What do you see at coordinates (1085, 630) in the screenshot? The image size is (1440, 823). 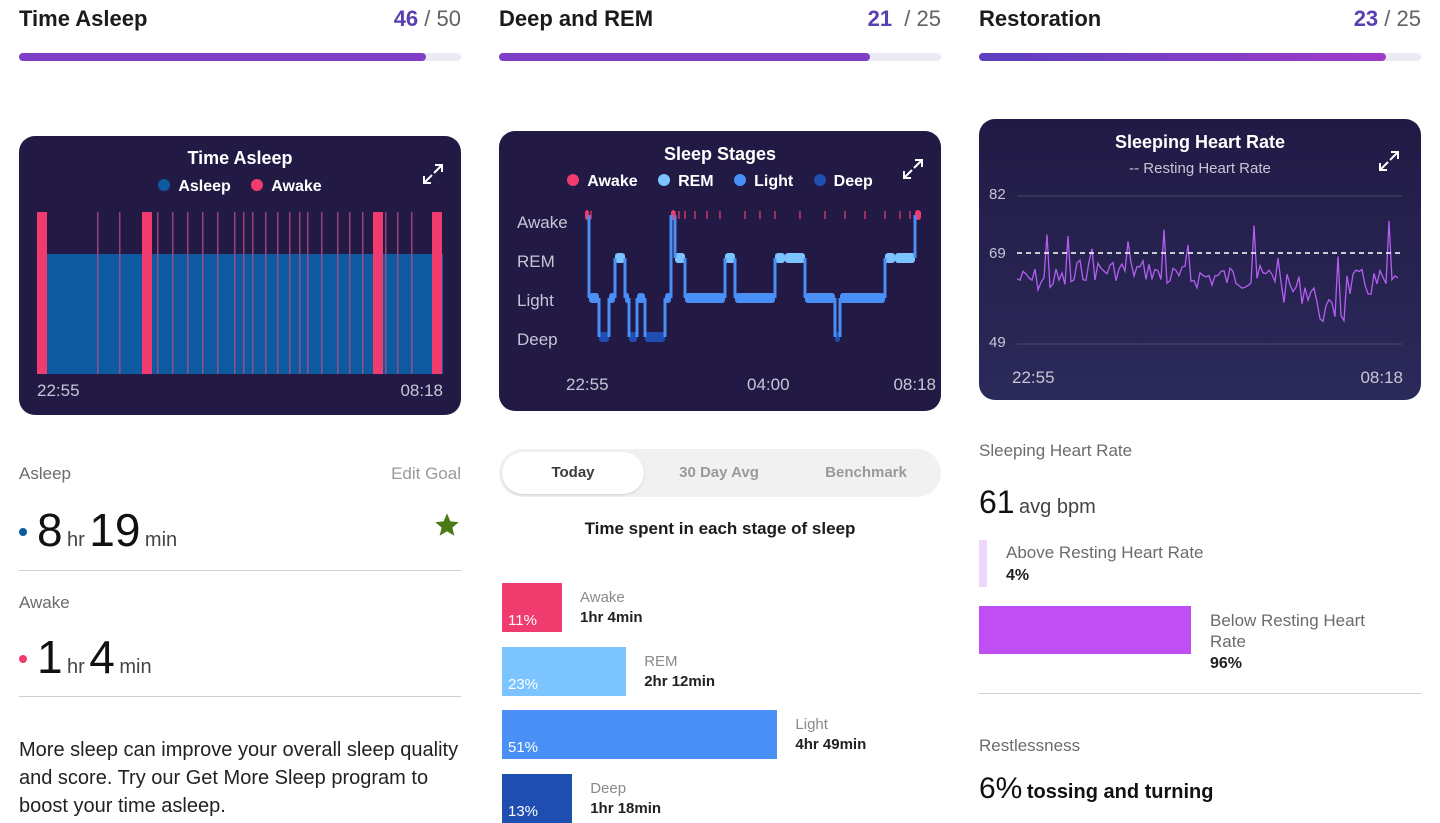 I see `below-resting-bar` at bounding box center [1085, 630].